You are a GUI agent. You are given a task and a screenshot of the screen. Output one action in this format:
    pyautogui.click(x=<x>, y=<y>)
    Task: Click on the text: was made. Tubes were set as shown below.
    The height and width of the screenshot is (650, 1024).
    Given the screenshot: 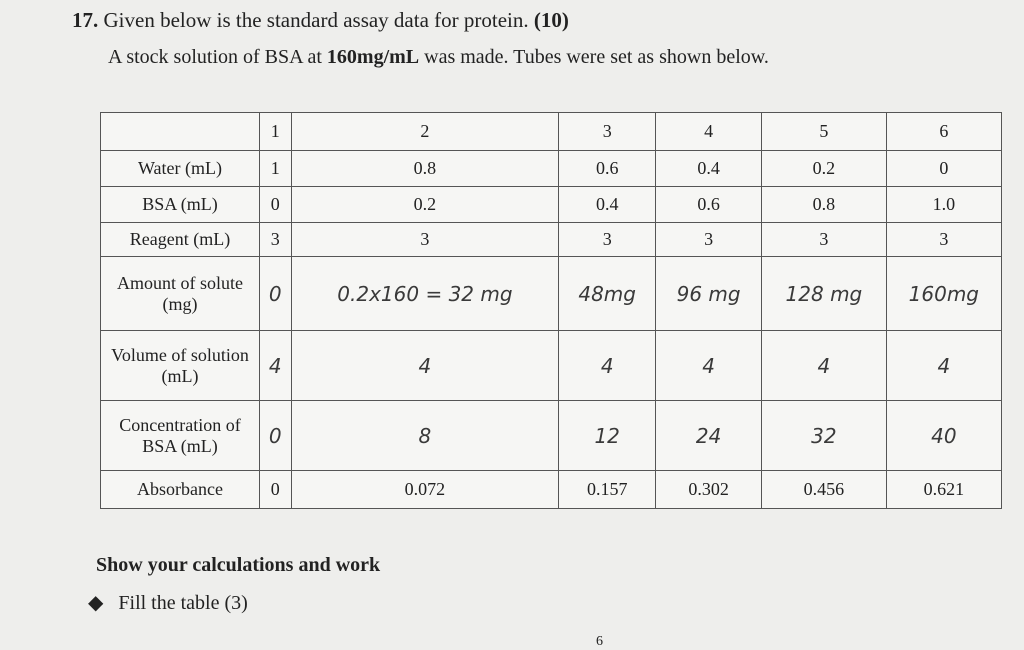 What is the action you would take?
    pyautogui.click(x=596, y=57)
    